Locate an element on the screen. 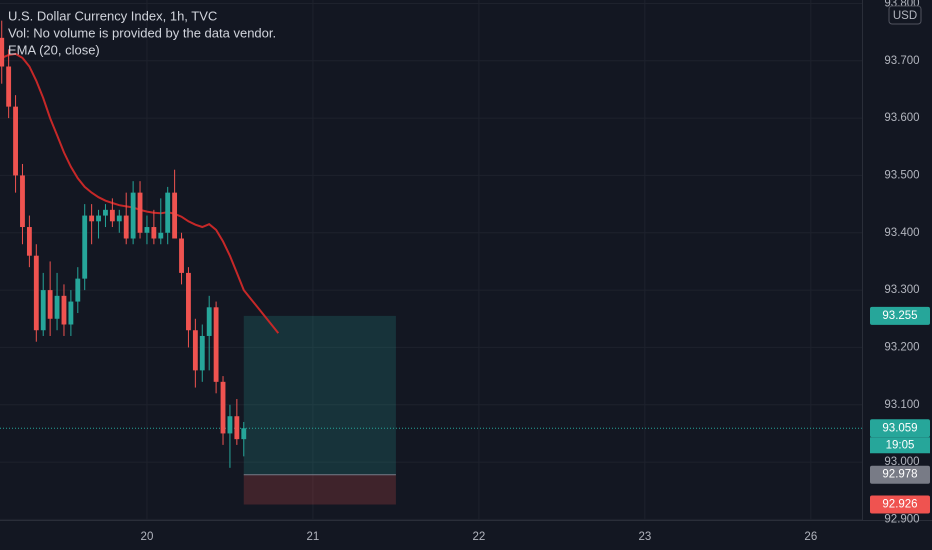 Image resolution: width=932 pixels, height=550 pixels. stop-zone is located at coordinates (319, 489).